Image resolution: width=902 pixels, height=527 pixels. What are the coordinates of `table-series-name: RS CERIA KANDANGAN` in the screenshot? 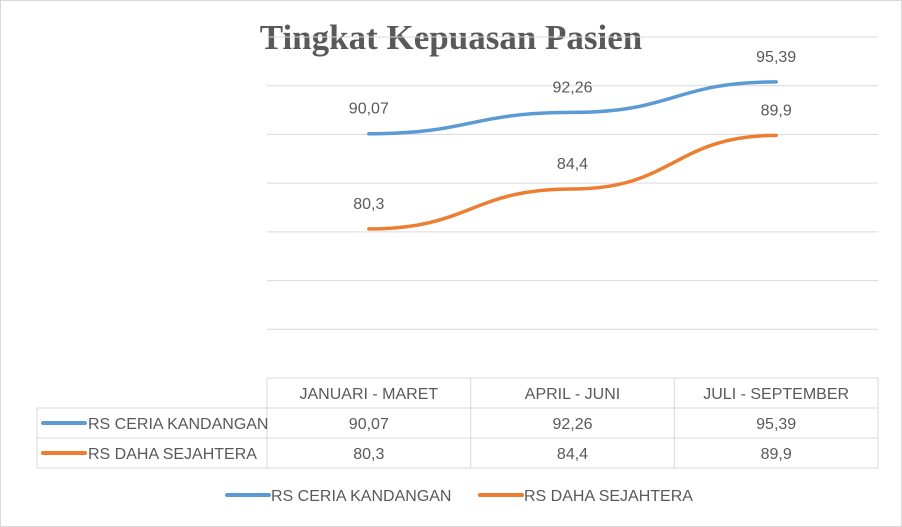 It's located at (178, 424).